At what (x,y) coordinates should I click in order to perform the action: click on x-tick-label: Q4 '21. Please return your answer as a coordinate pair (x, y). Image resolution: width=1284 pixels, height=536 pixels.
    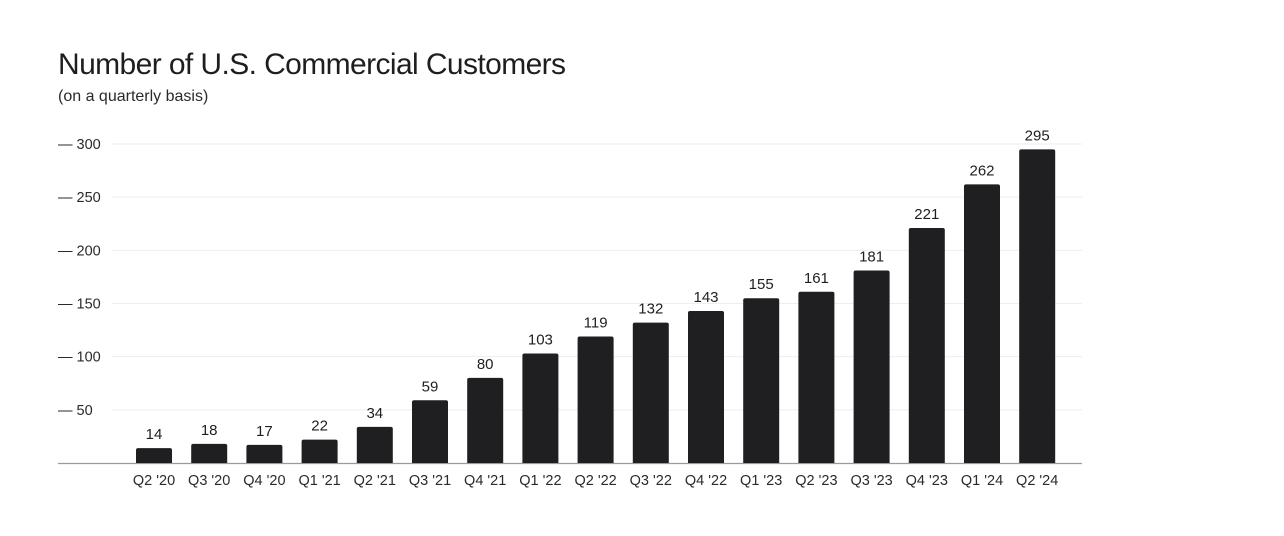
    Looking at the image, I should click on (485, 481).